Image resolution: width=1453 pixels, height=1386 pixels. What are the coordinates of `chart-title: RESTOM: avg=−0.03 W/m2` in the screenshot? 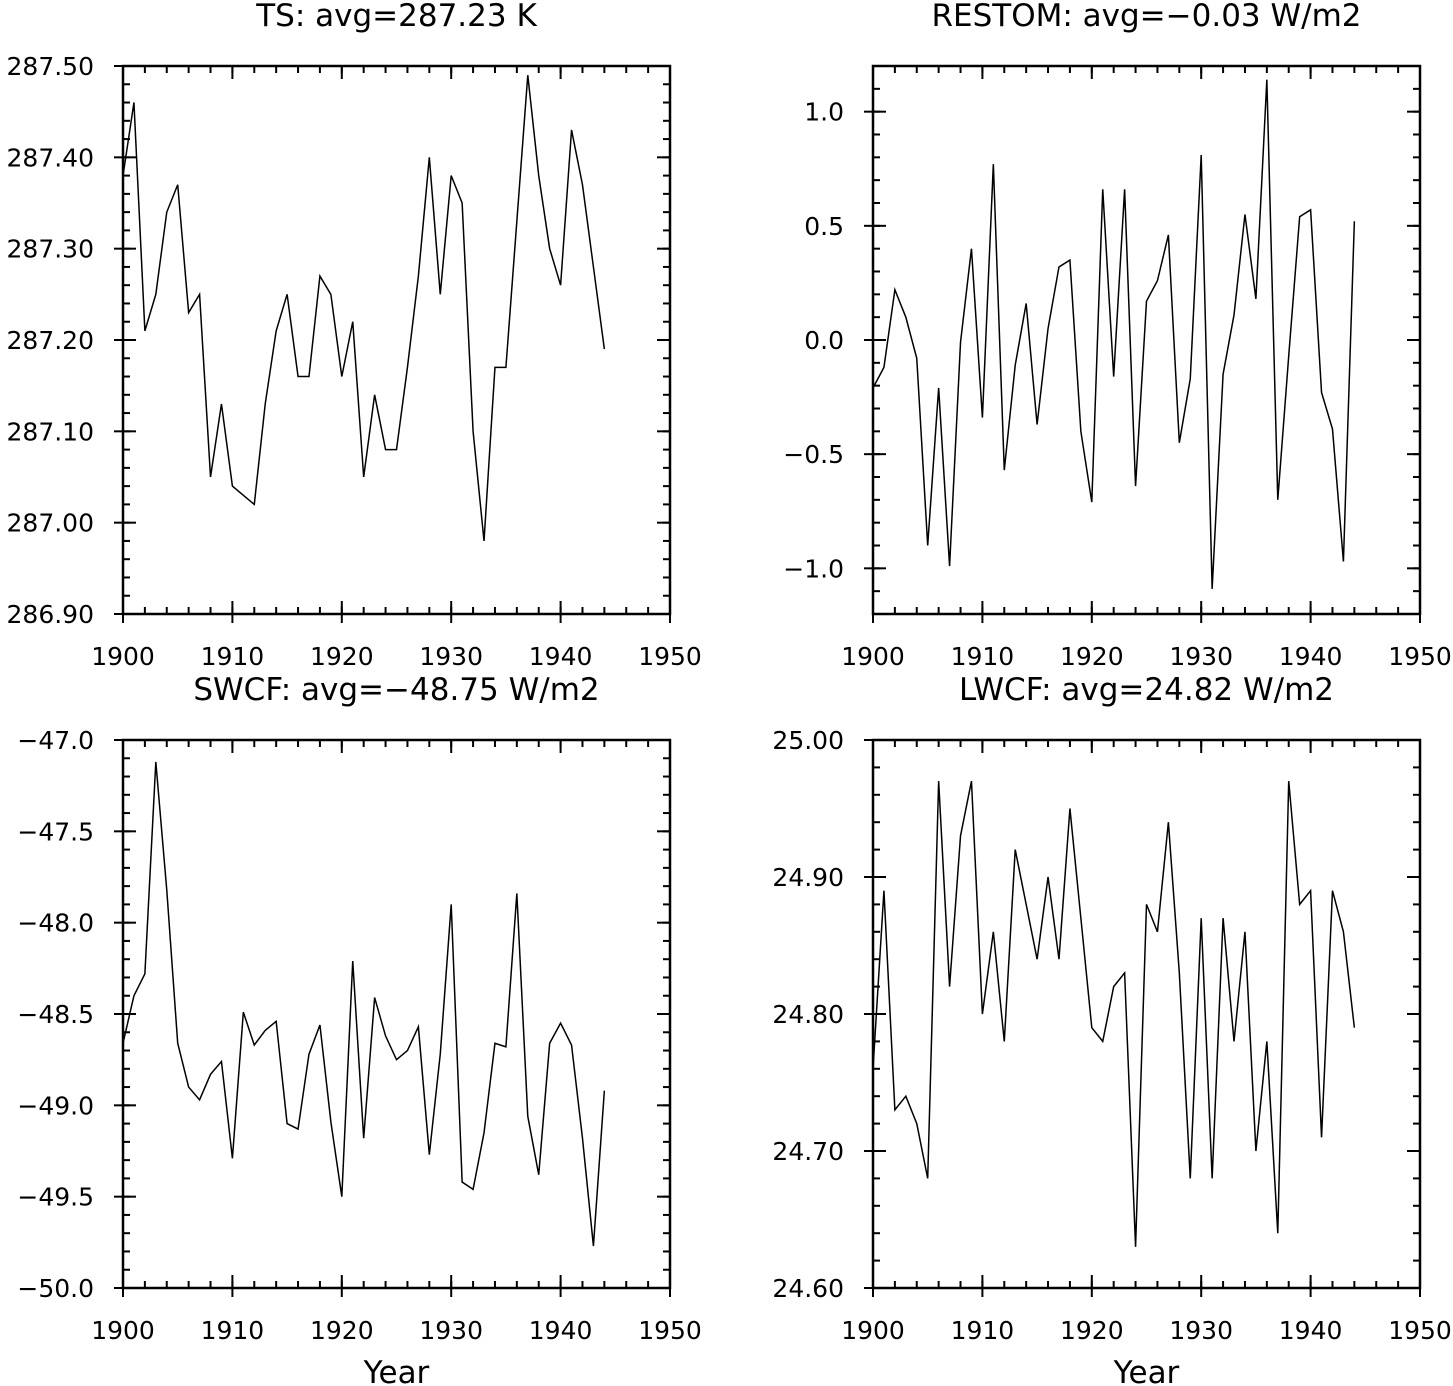 It's located at (1146, 17).